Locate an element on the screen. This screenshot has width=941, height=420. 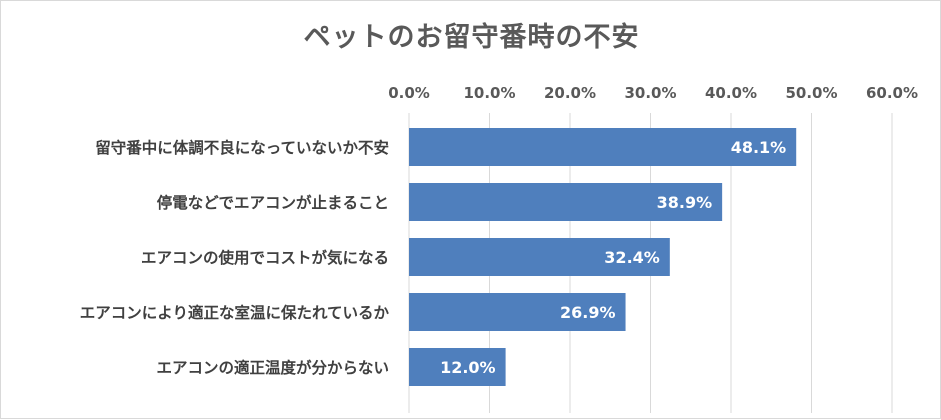
category-label-2: エアコンの使用でコストが気になる is located at coordinates (265, 257).